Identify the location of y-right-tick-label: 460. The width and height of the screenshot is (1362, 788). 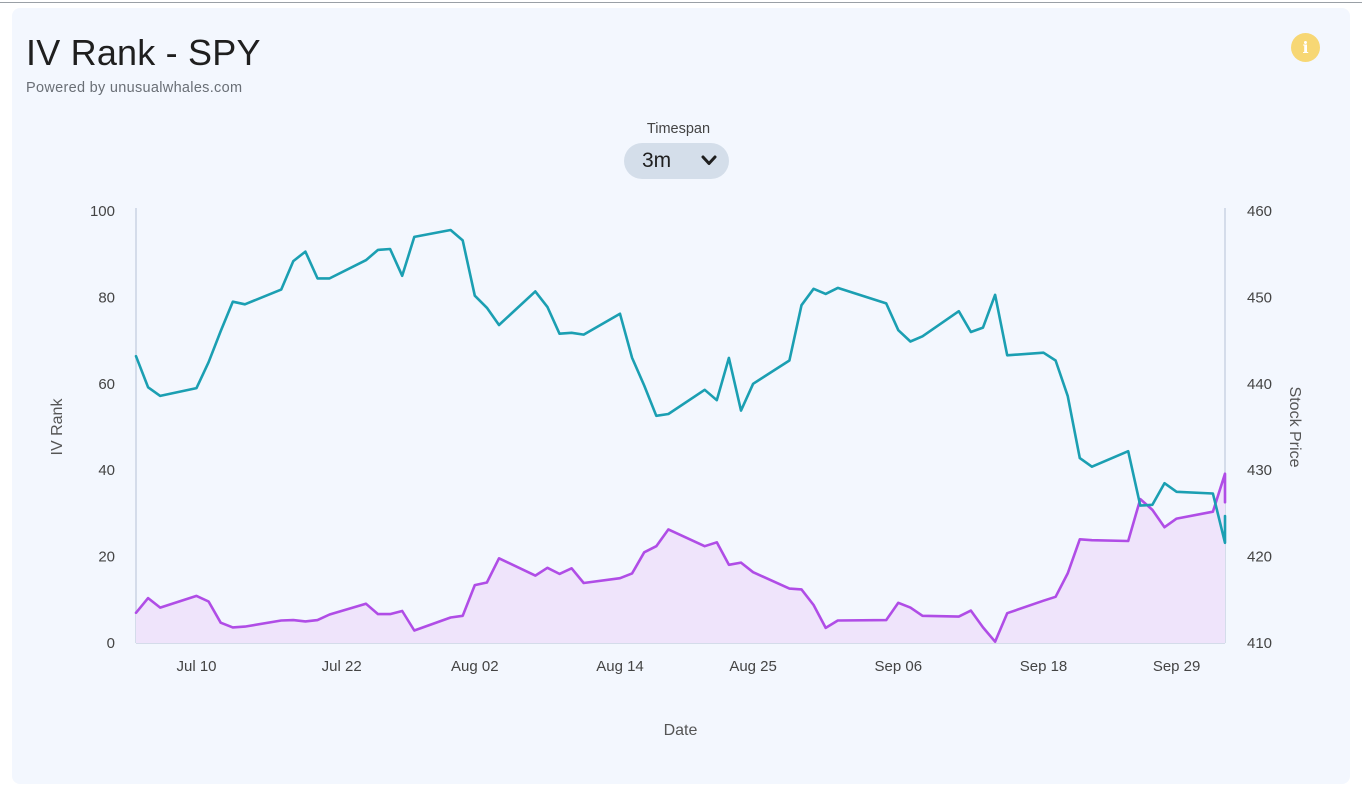
(1259, 211).